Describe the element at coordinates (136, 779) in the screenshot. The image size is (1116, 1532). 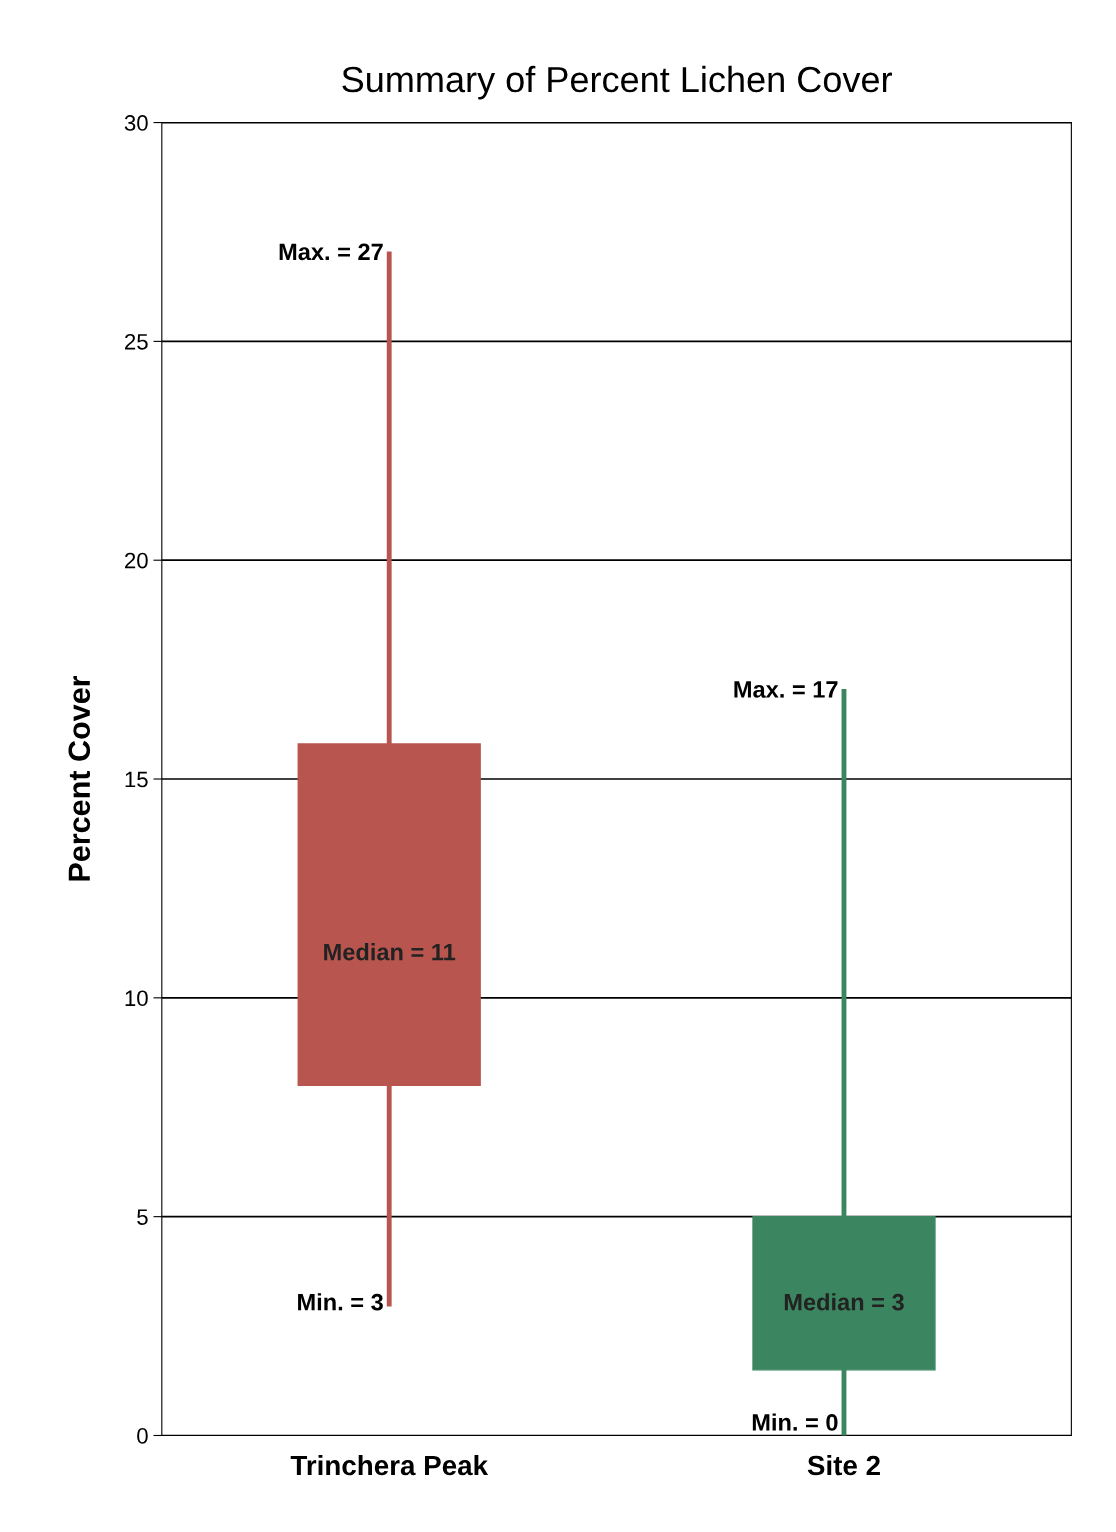
I see `y-tick-label: 15` at that location.